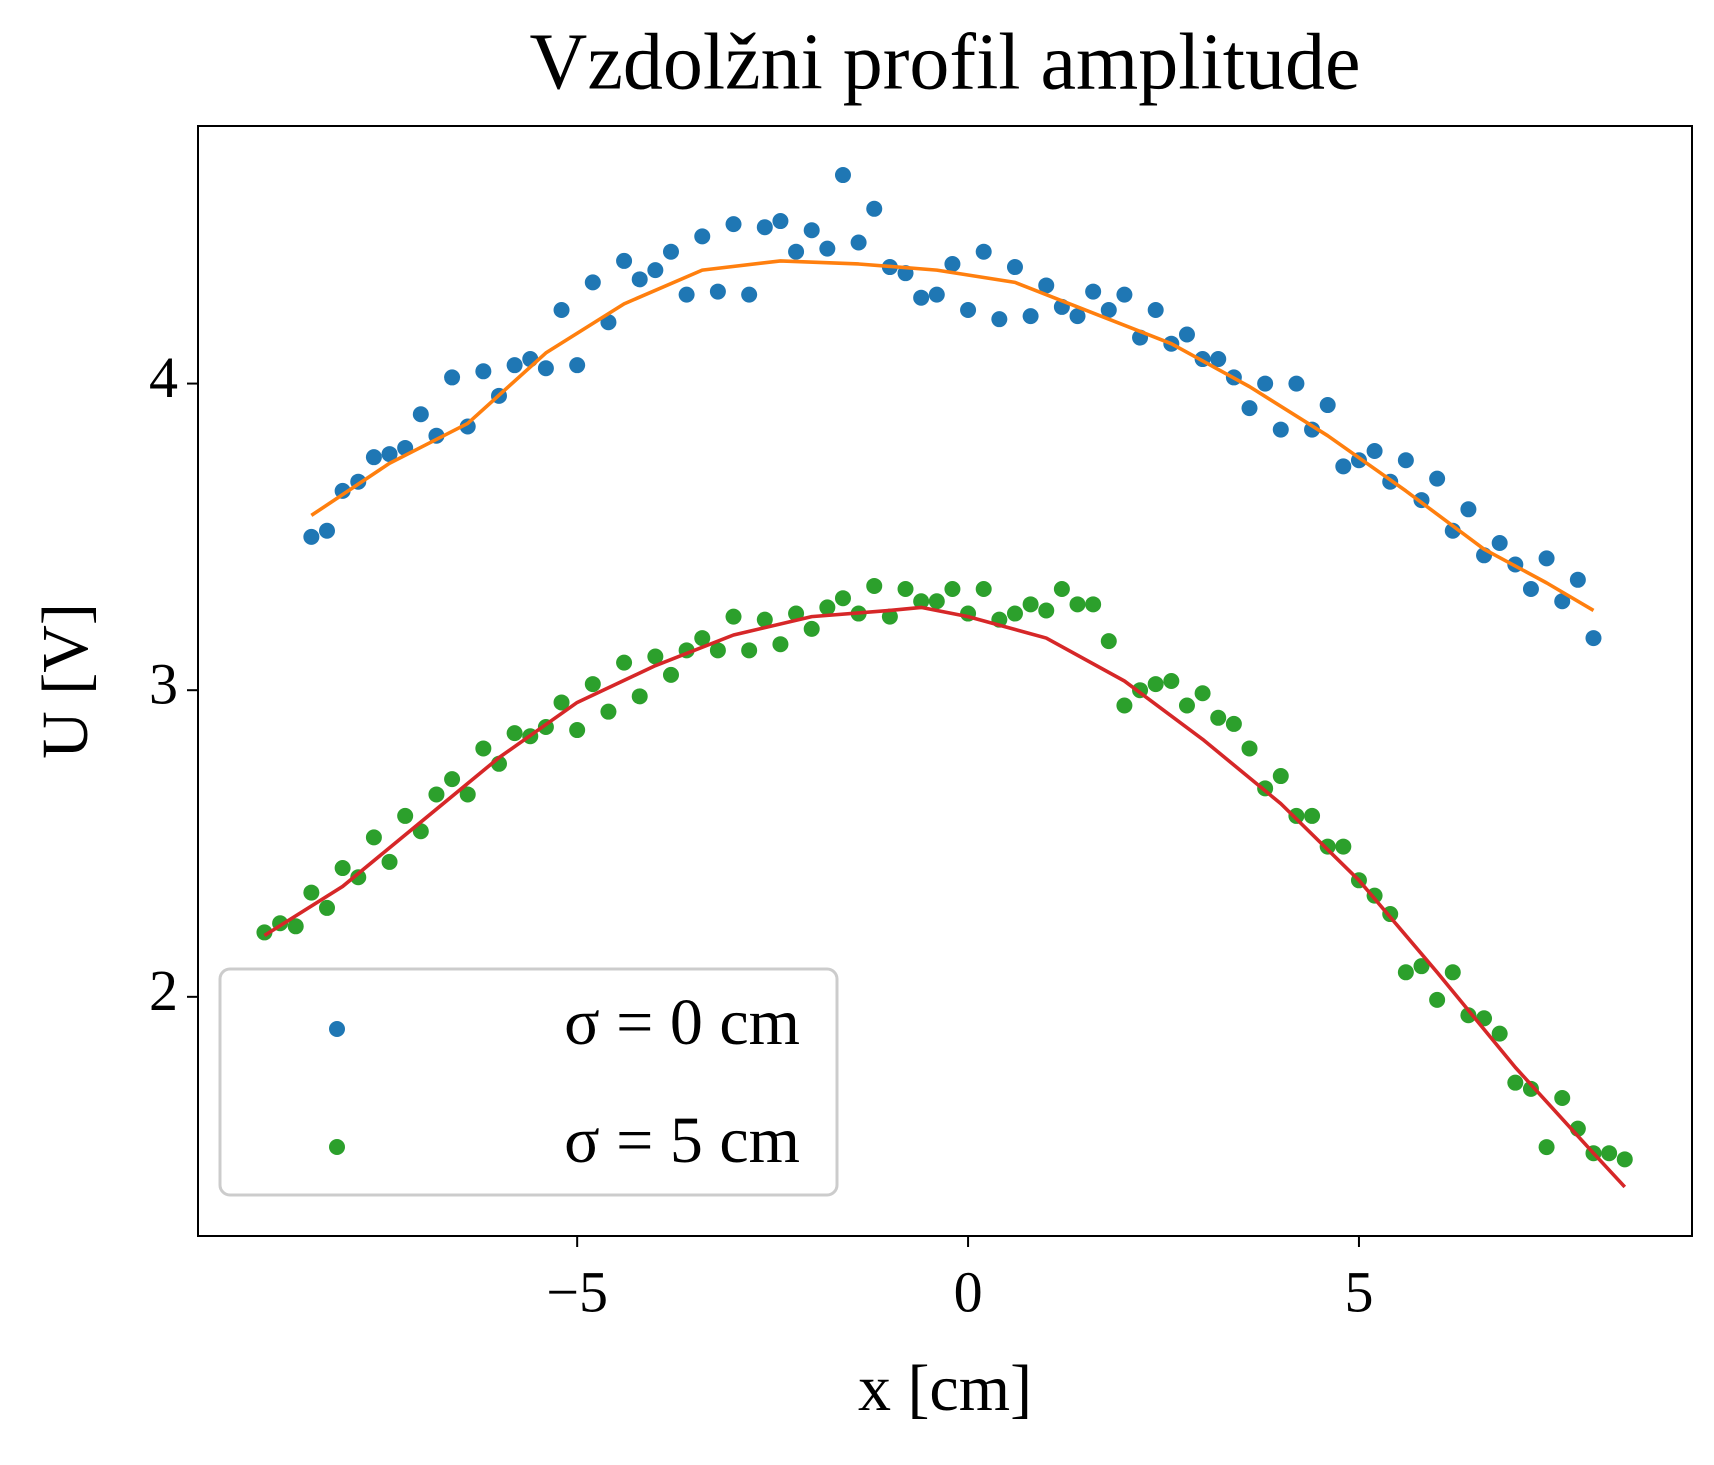  Describe the element at coordinates (1358, 1291) in the screenshot. I see `x-tick-label: 5` at that location.